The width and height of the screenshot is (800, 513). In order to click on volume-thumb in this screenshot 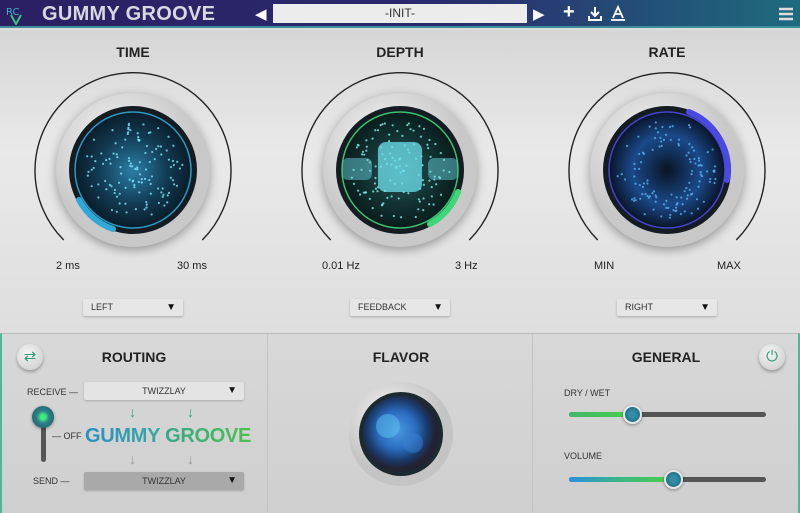, I will do `click(674, 479)`.